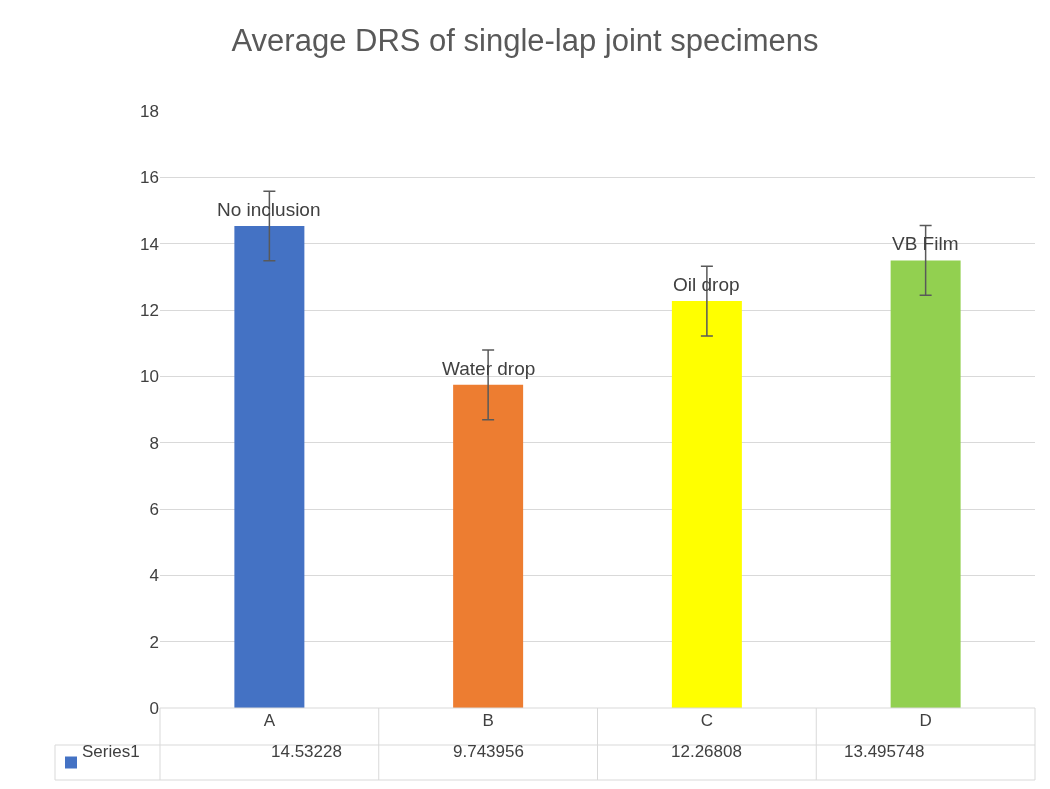  Describe the element at coordinates (154, 509) in the screenshot. I see `y-tick-label: 6` at that location.